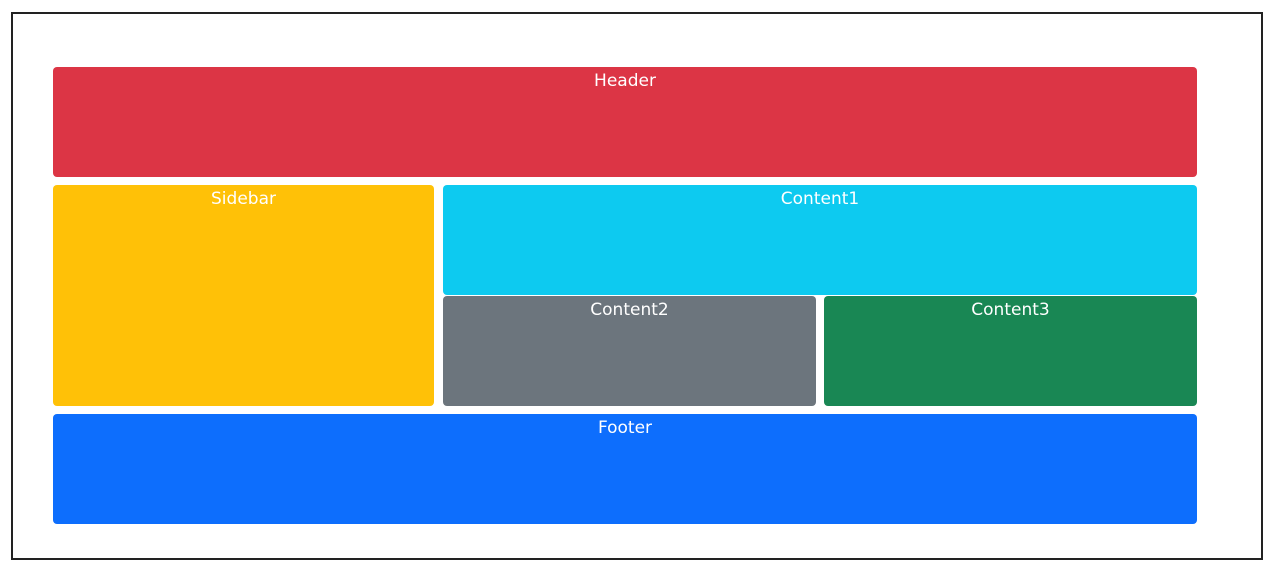 This screenshot has height=571, width=1275. I want to click on content2-block: Content2, so click(629, 351).